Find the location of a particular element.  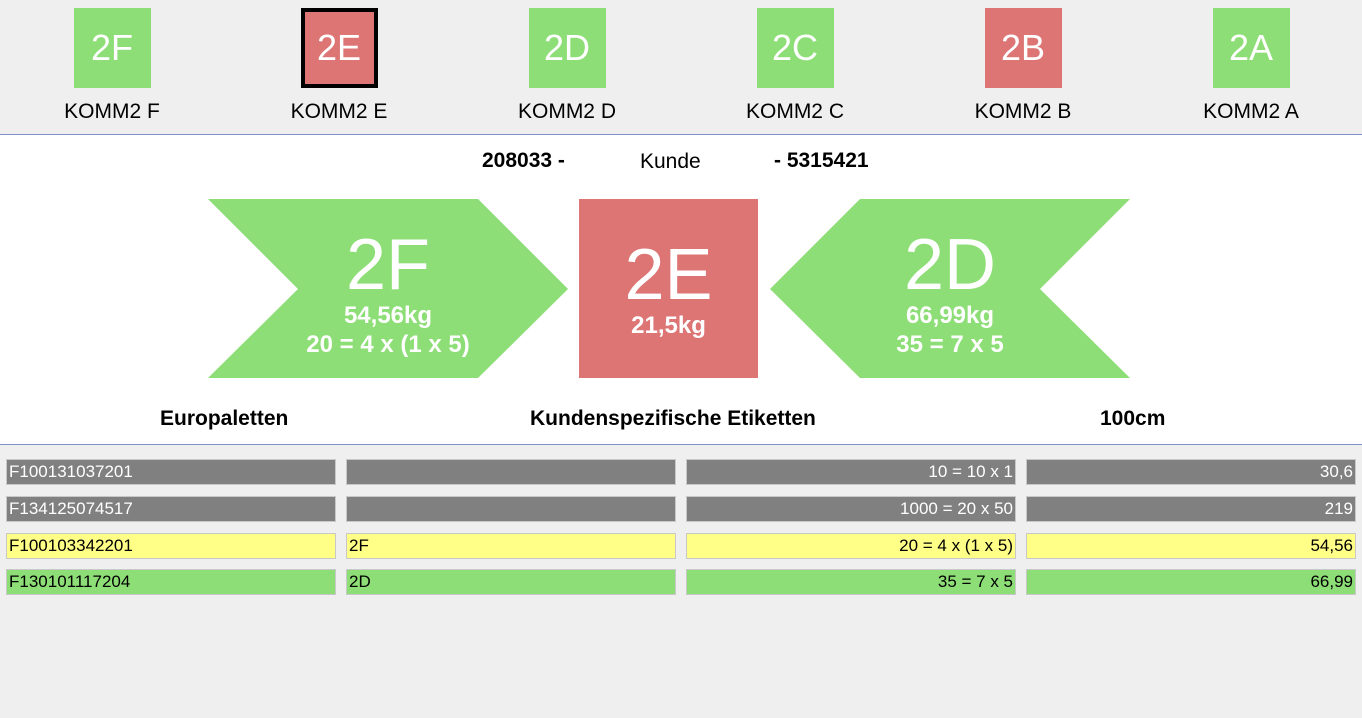

station-2b: 2B KOMM2 B is located at coordinates (1023, 66).